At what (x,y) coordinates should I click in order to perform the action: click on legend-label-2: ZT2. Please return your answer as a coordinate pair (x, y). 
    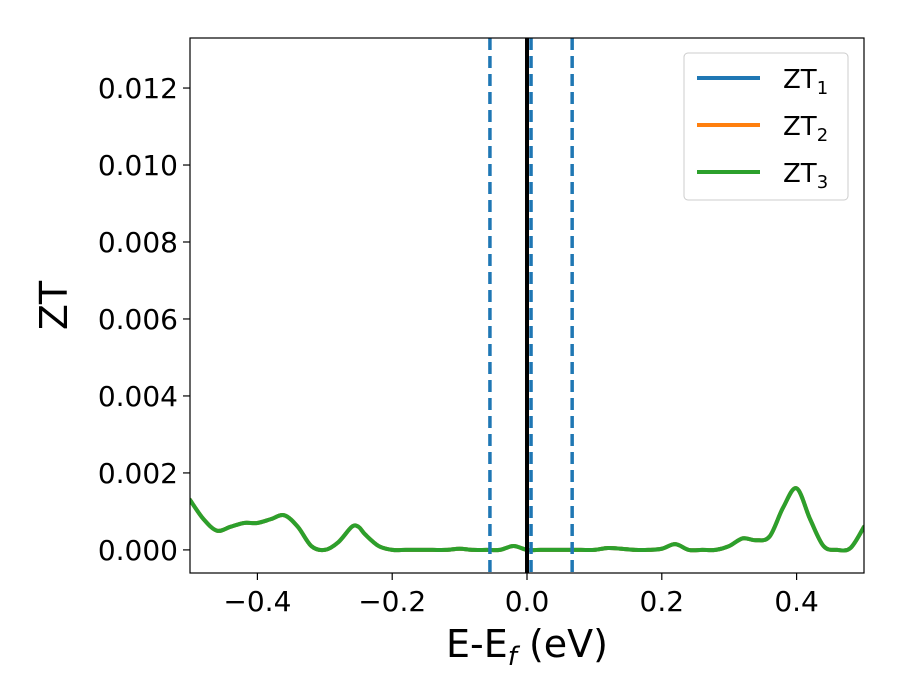
    Looking at the image, I should click on (805, 129).